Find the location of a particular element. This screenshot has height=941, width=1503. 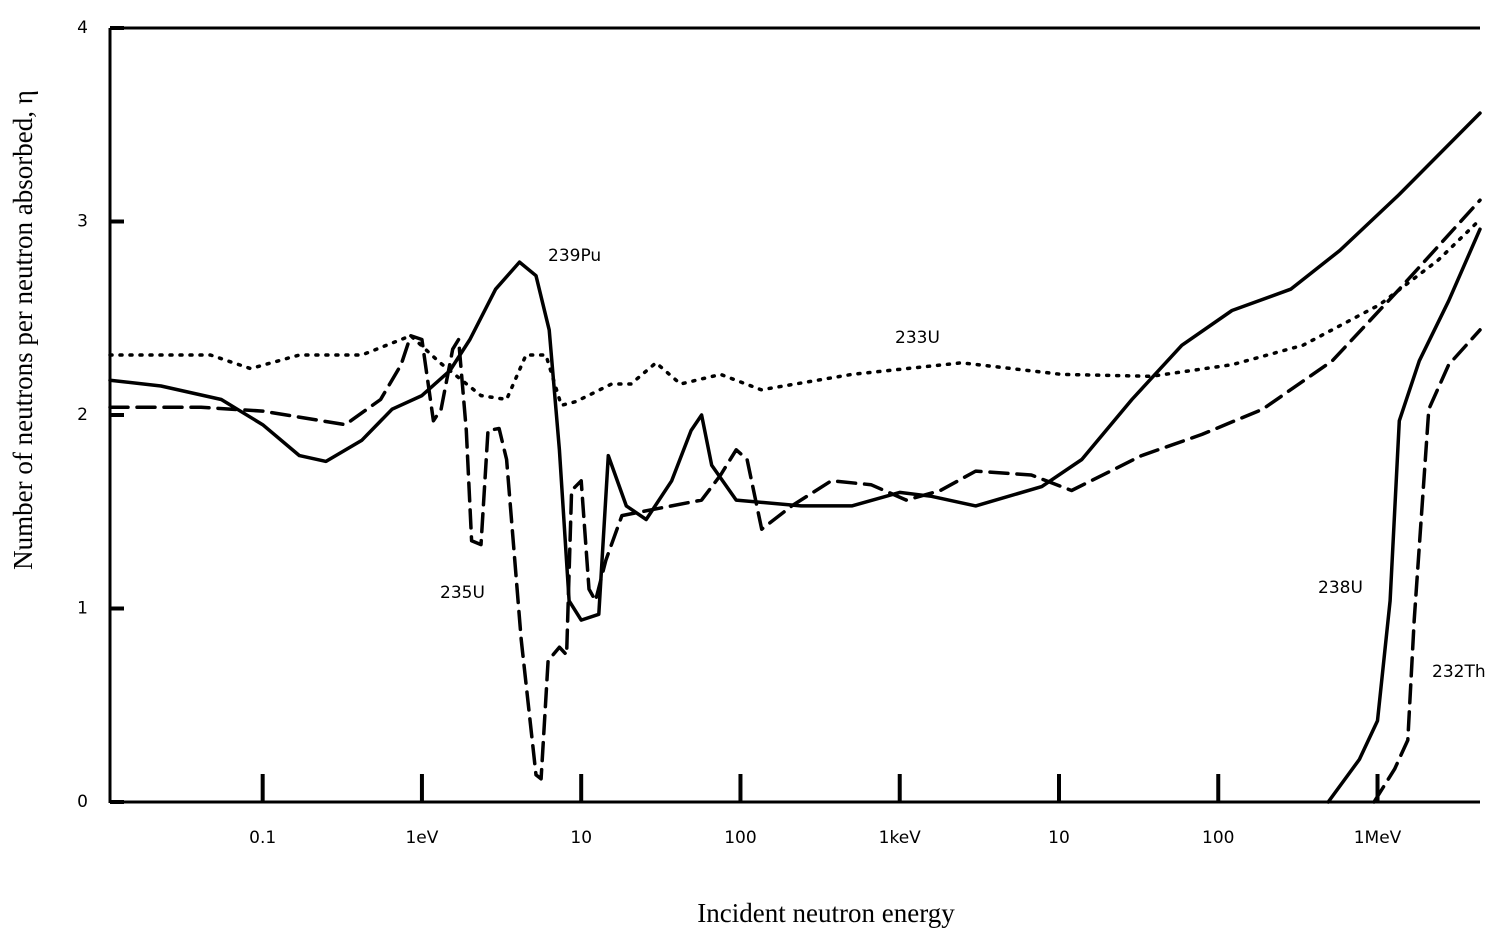

series-label: 232Th is located at coordinates (1459, 672).